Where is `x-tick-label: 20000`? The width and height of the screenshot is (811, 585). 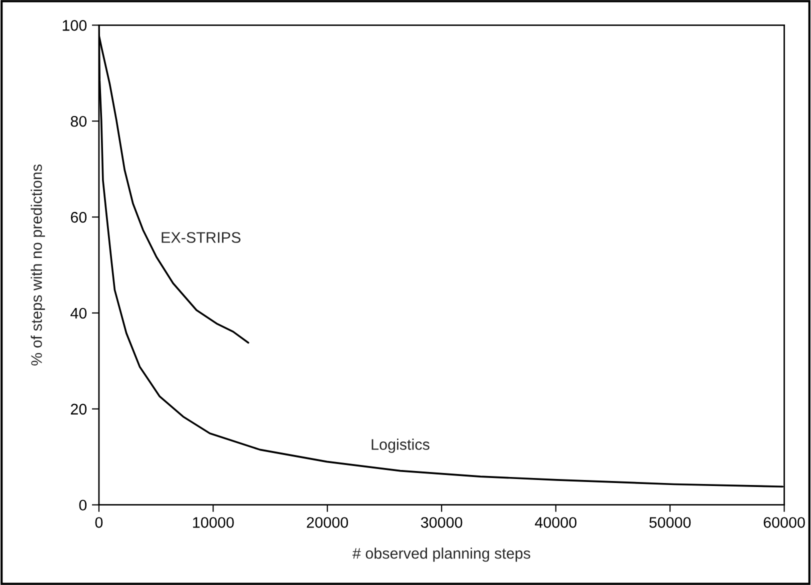
x-tick-label: 20000 is located at coordinates (327, 522).